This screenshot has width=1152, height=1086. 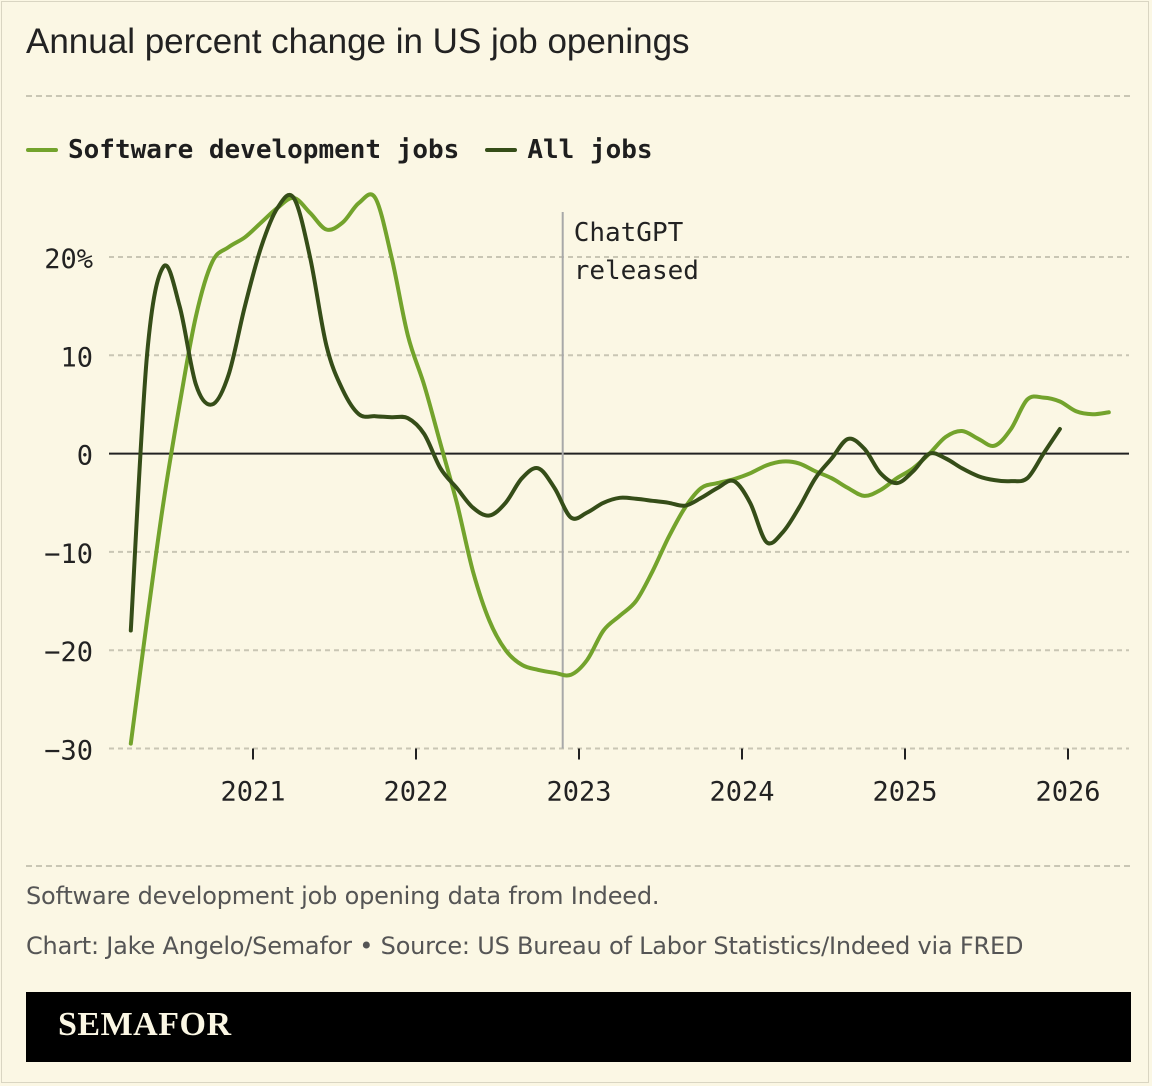 I want to click on y-tick-label: 0, so click(x=85, y=456).